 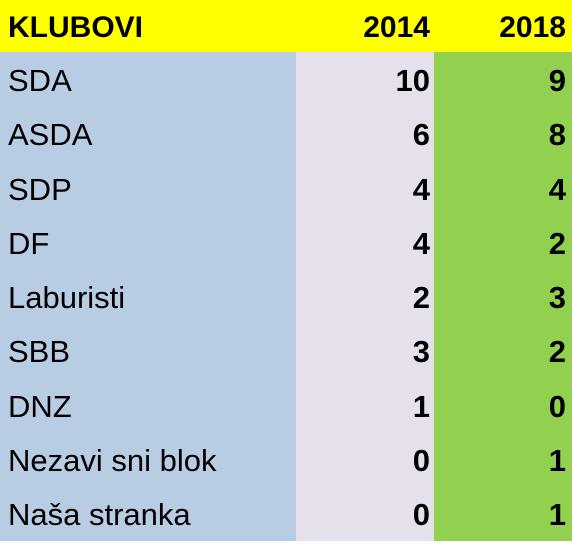 I want to click on table-row: SDP 4 4, so click(x=286, y=188).